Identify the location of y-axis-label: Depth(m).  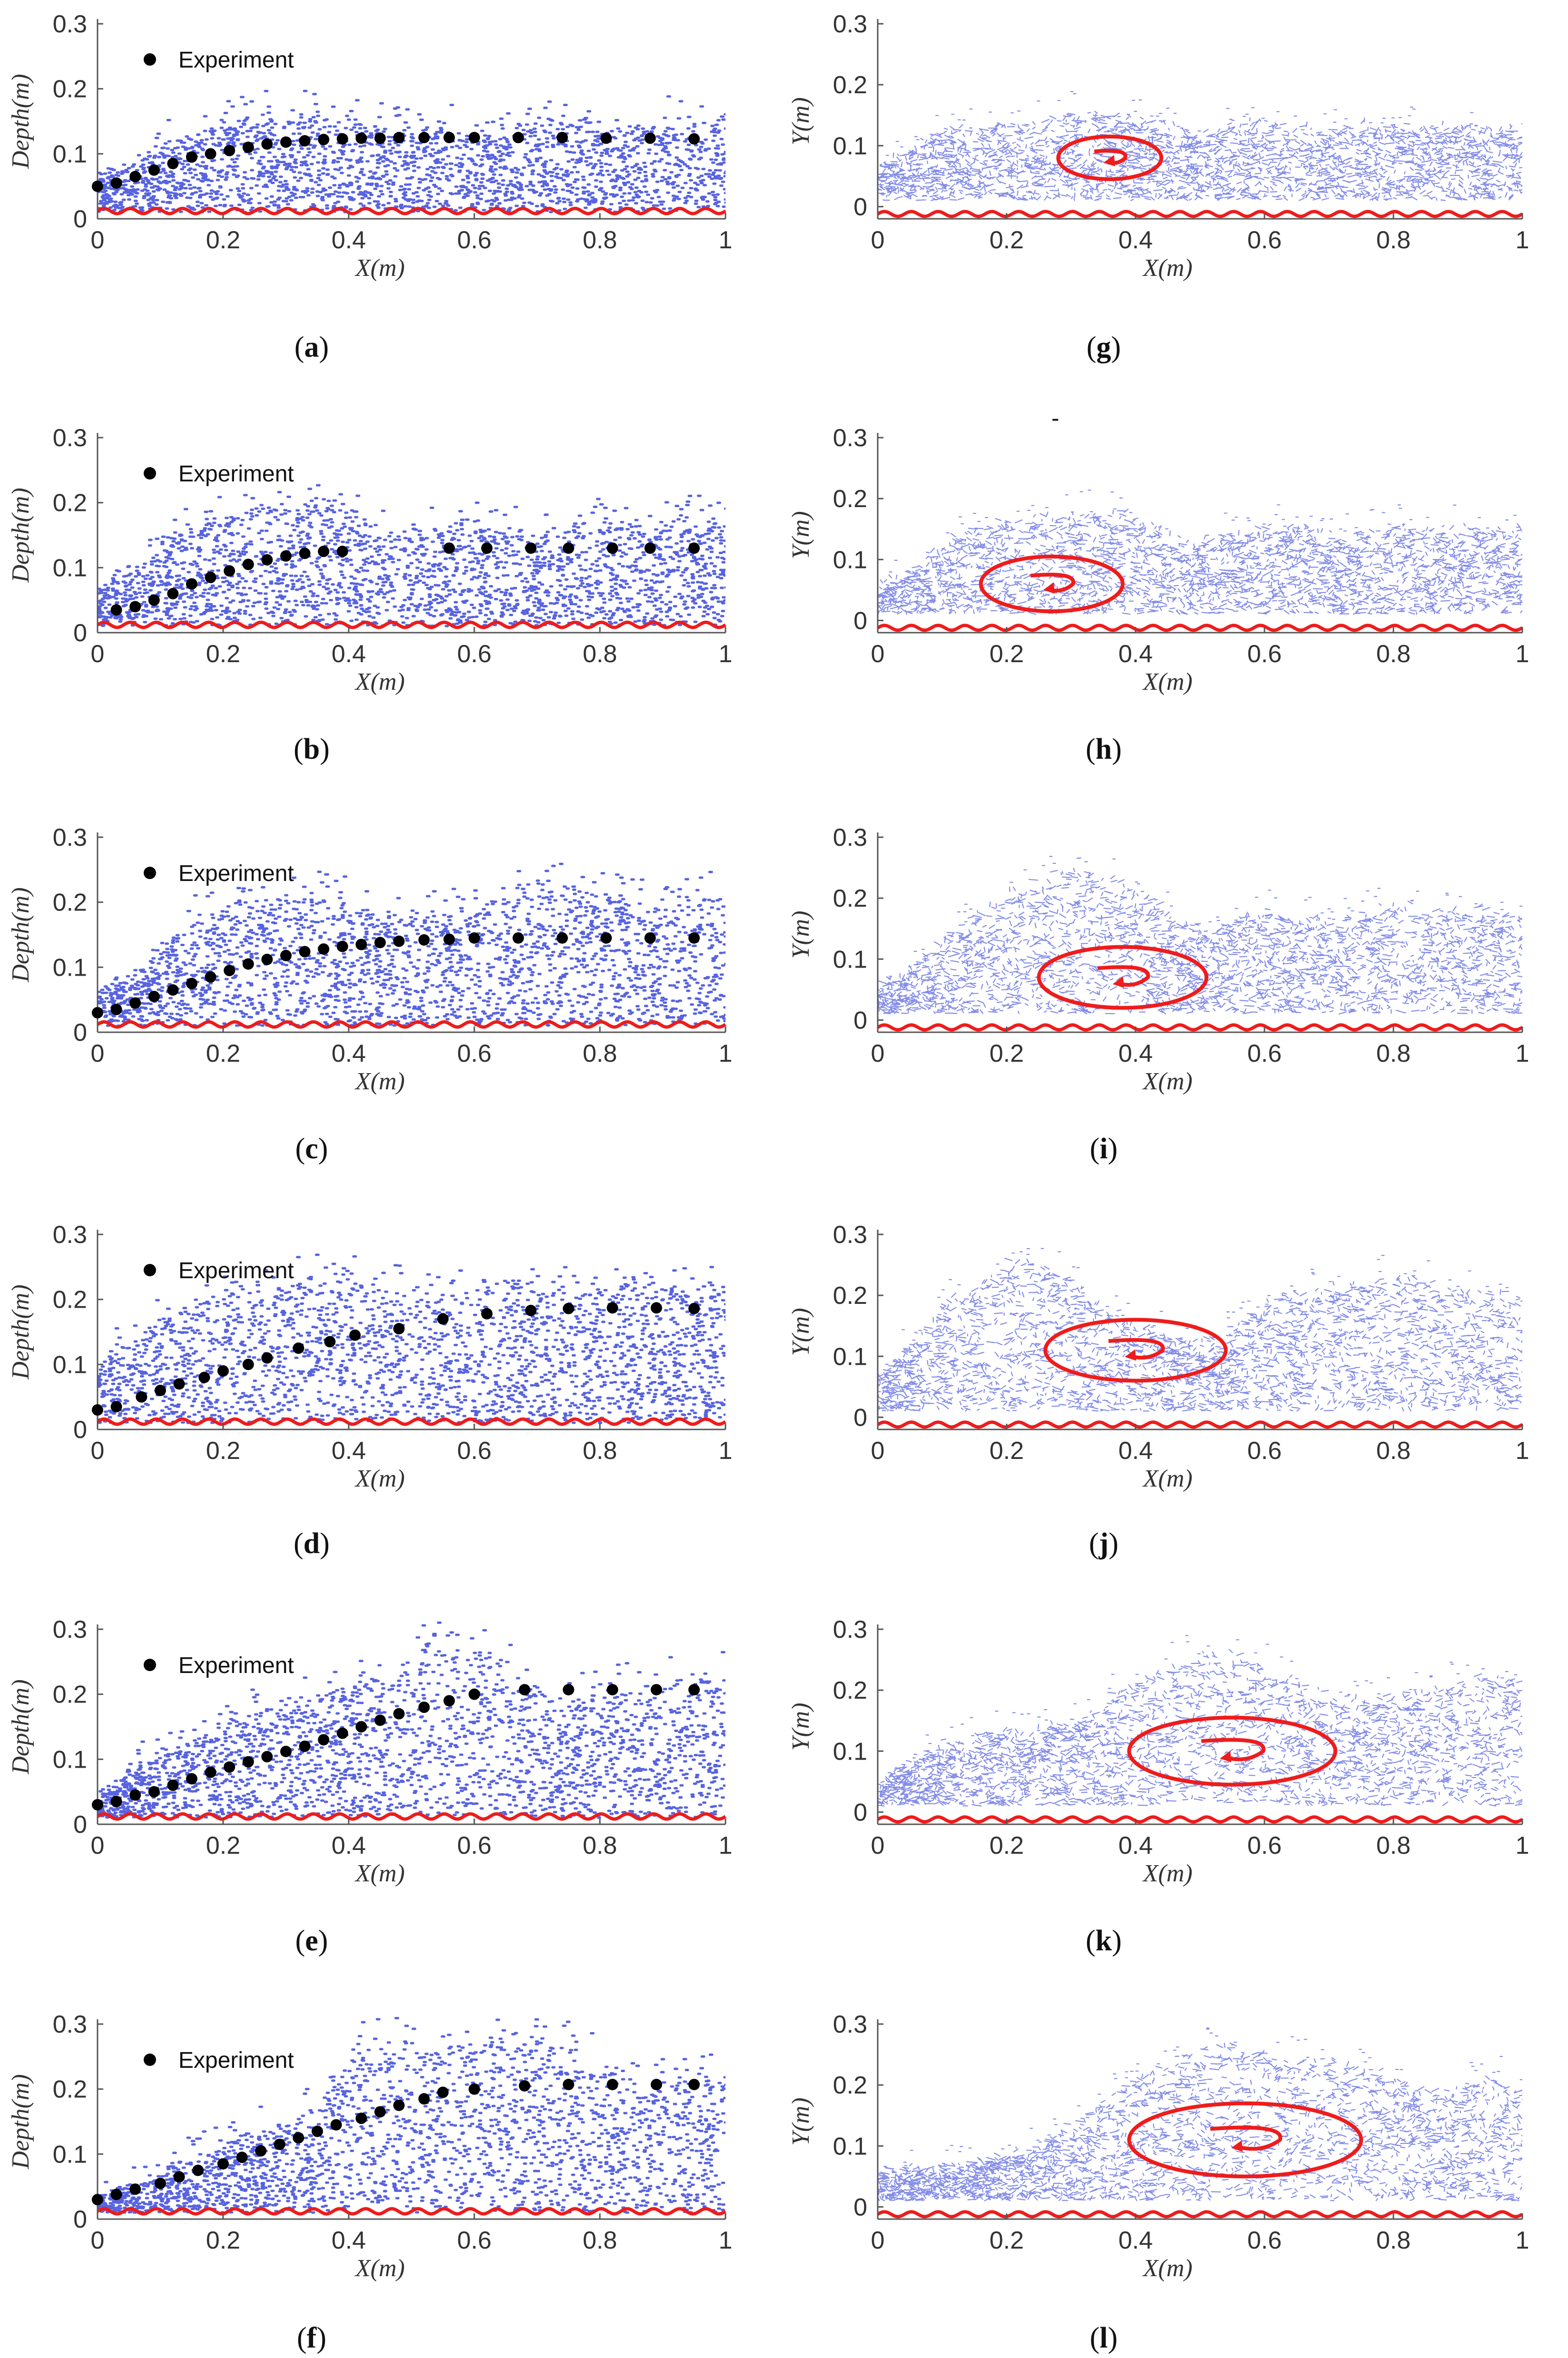
(20, 1726).